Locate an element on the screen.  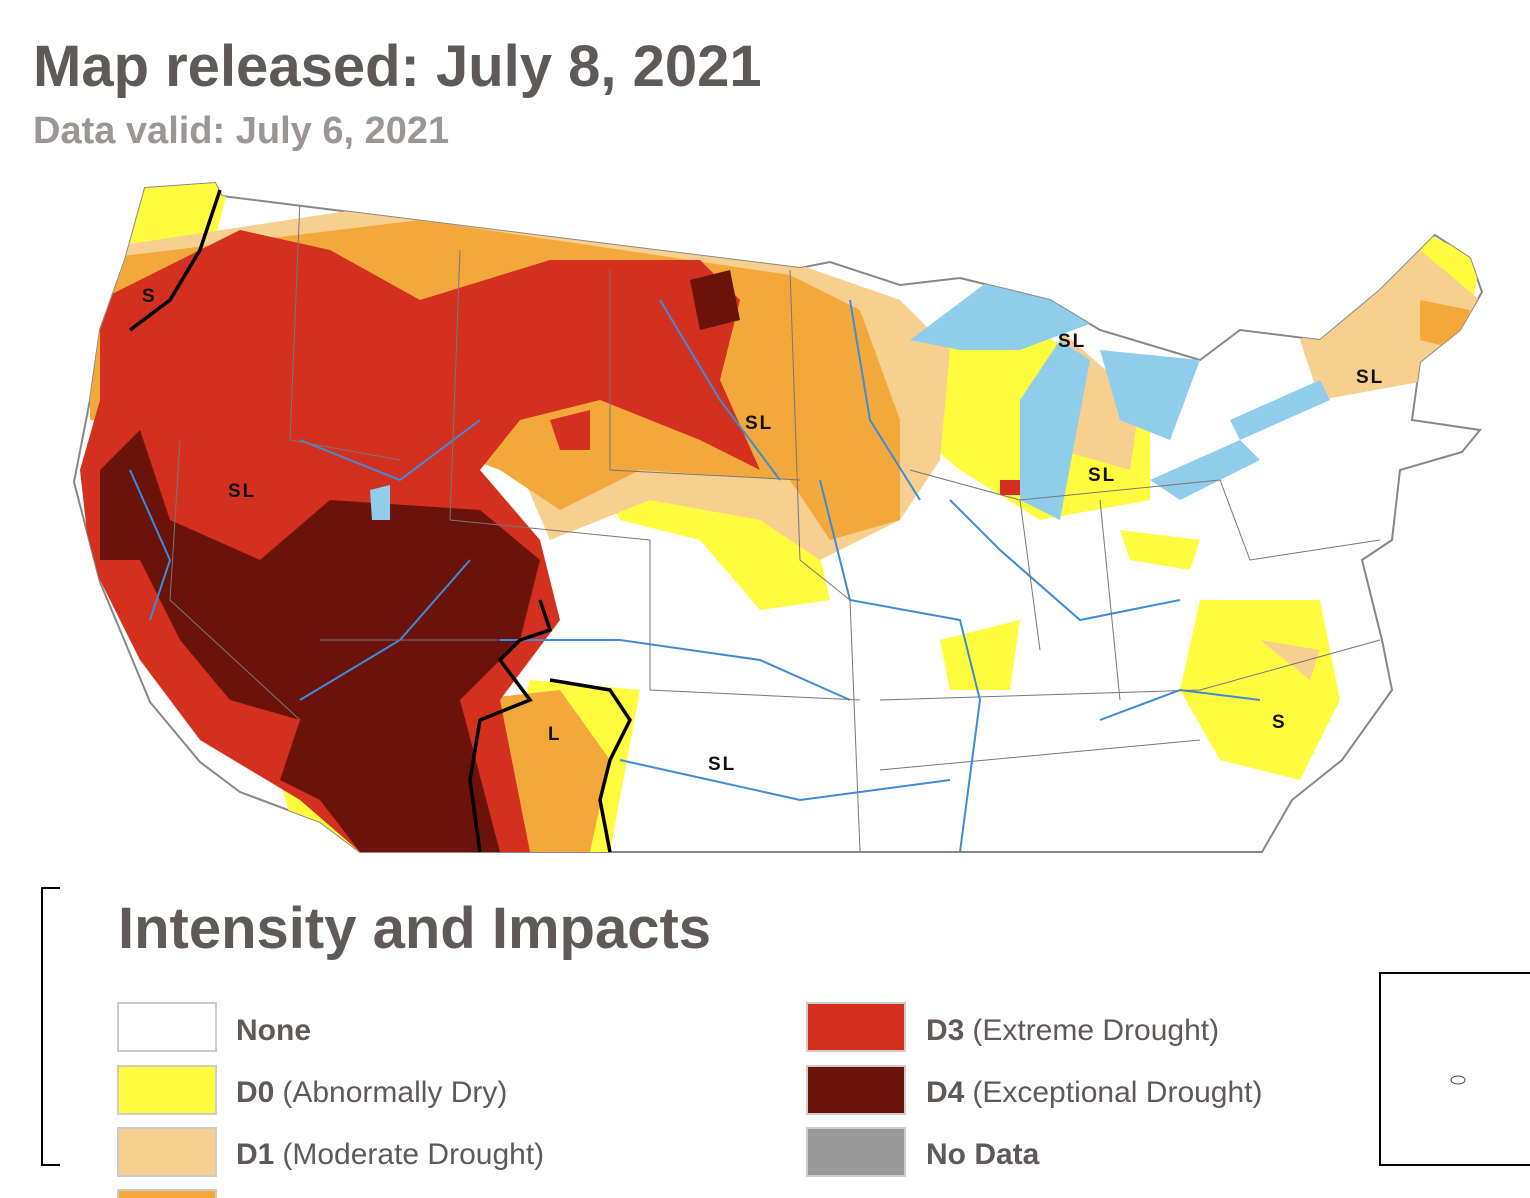
legend-code: D1 is located at coordinates (255, 1154).